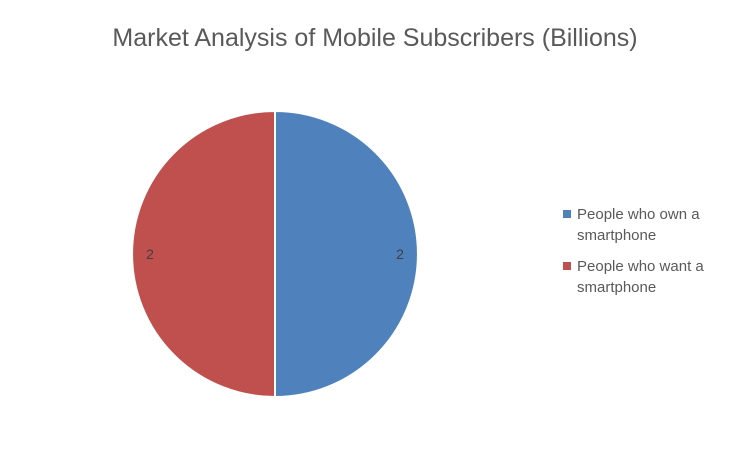 The width and height of the screenshot is (750, 450). What do you see at coordinates (638, 225) in the screenshot?
I see `legend-label-1: People who own a smartphone` at bounding box center [638, 225].